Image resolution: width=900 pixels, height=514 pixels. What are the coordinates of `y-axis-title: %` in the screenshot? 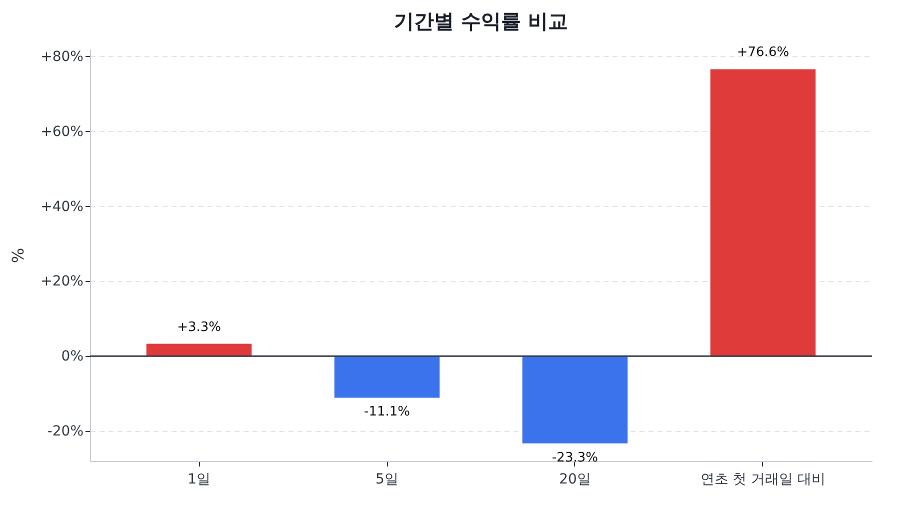 It's located at (18, 256).